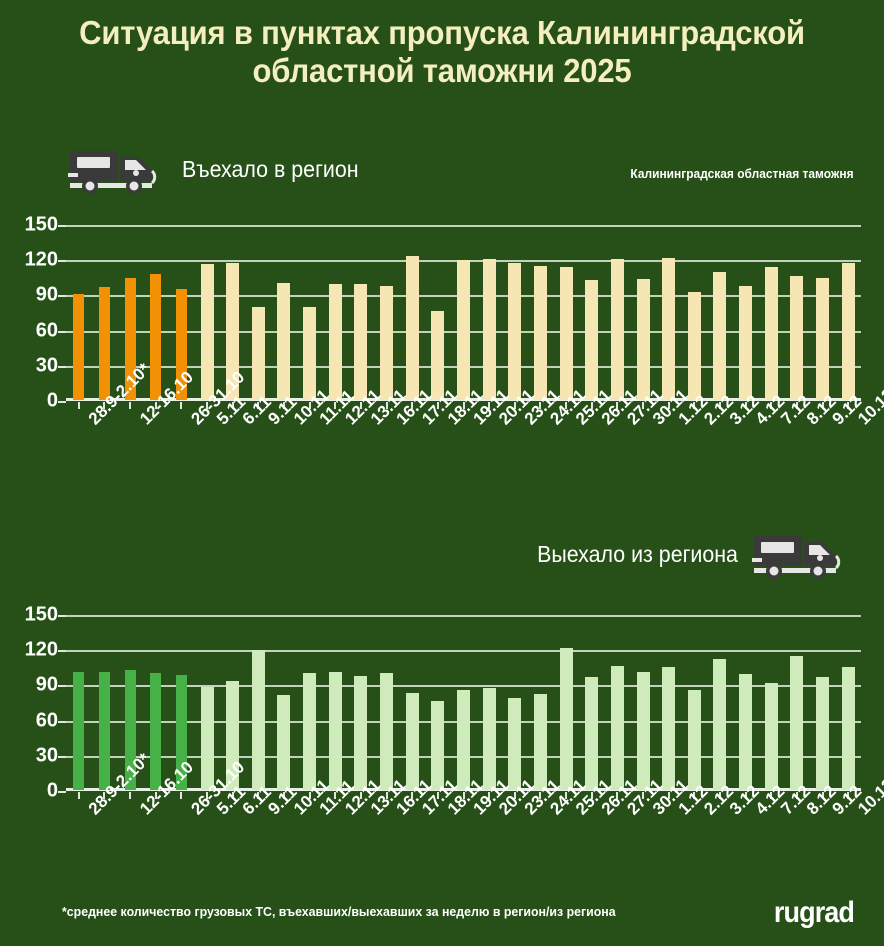 The image size is (884, 946). What do you see at coordinates (463, 651) in the screenshot?
I see `gridline` at bounding box center [463, 651].